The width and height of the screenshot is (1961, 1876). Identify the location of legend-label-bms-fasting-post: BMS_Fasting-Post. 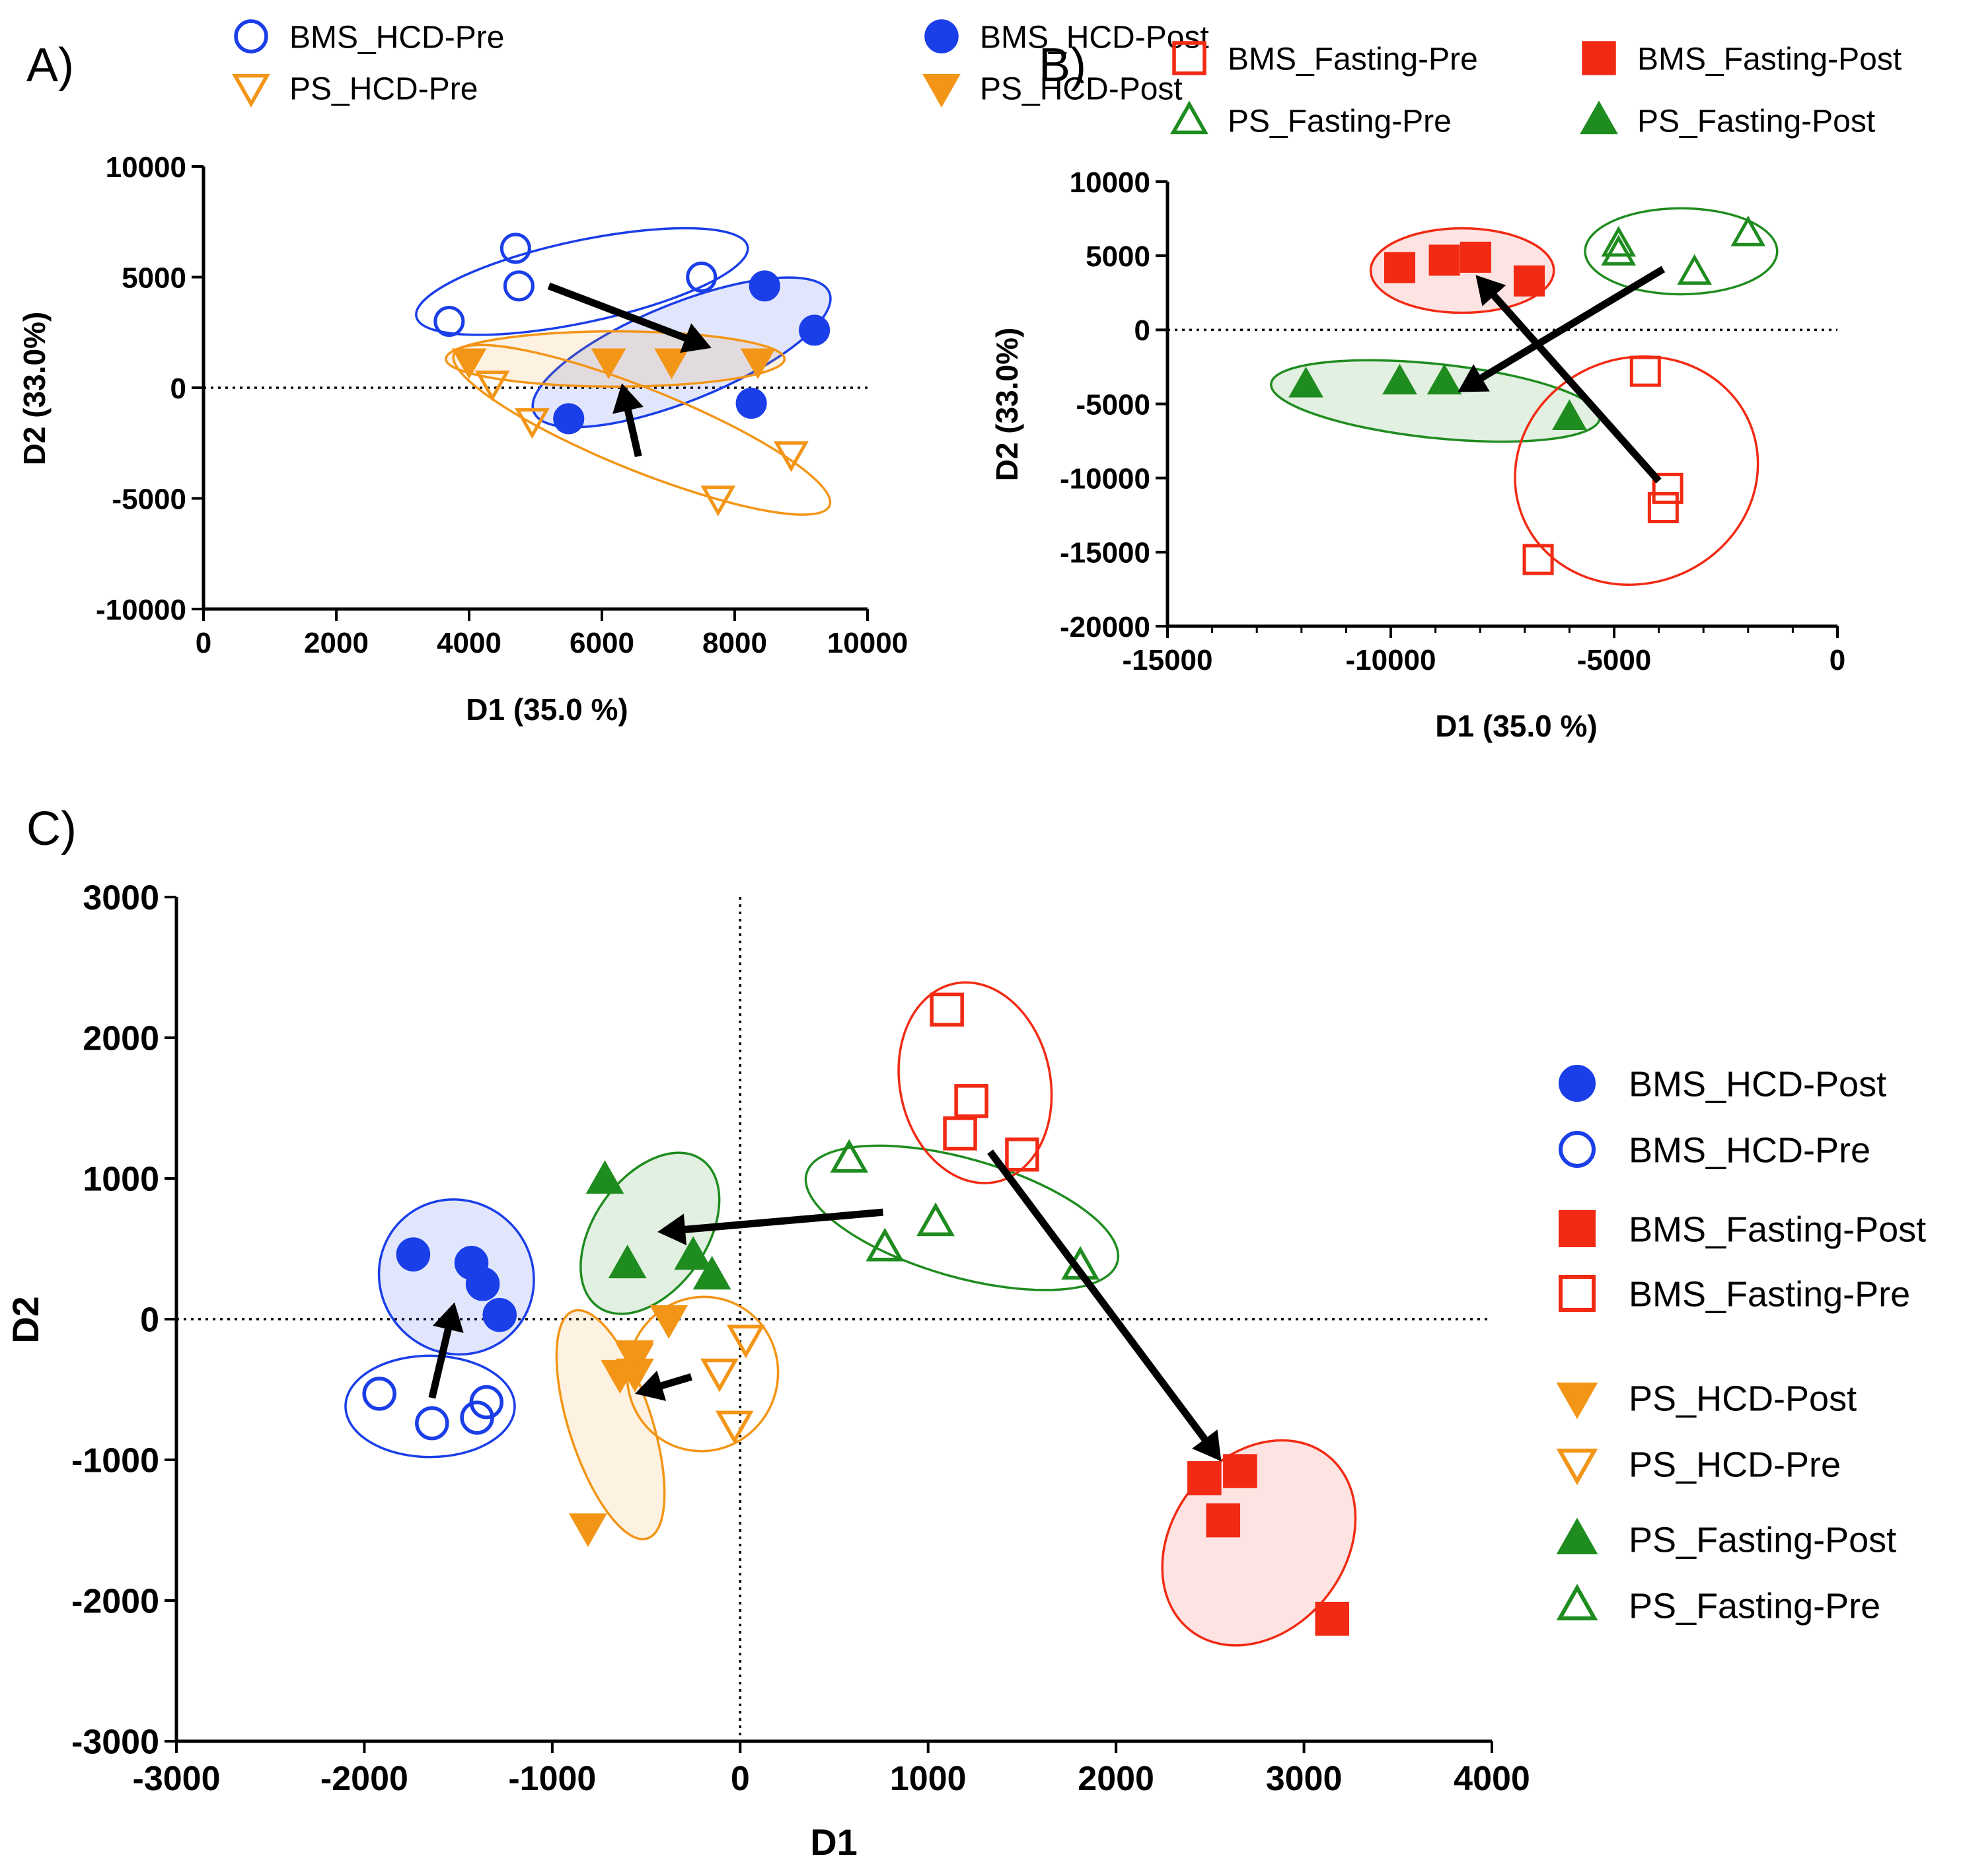
(1777, 1229).